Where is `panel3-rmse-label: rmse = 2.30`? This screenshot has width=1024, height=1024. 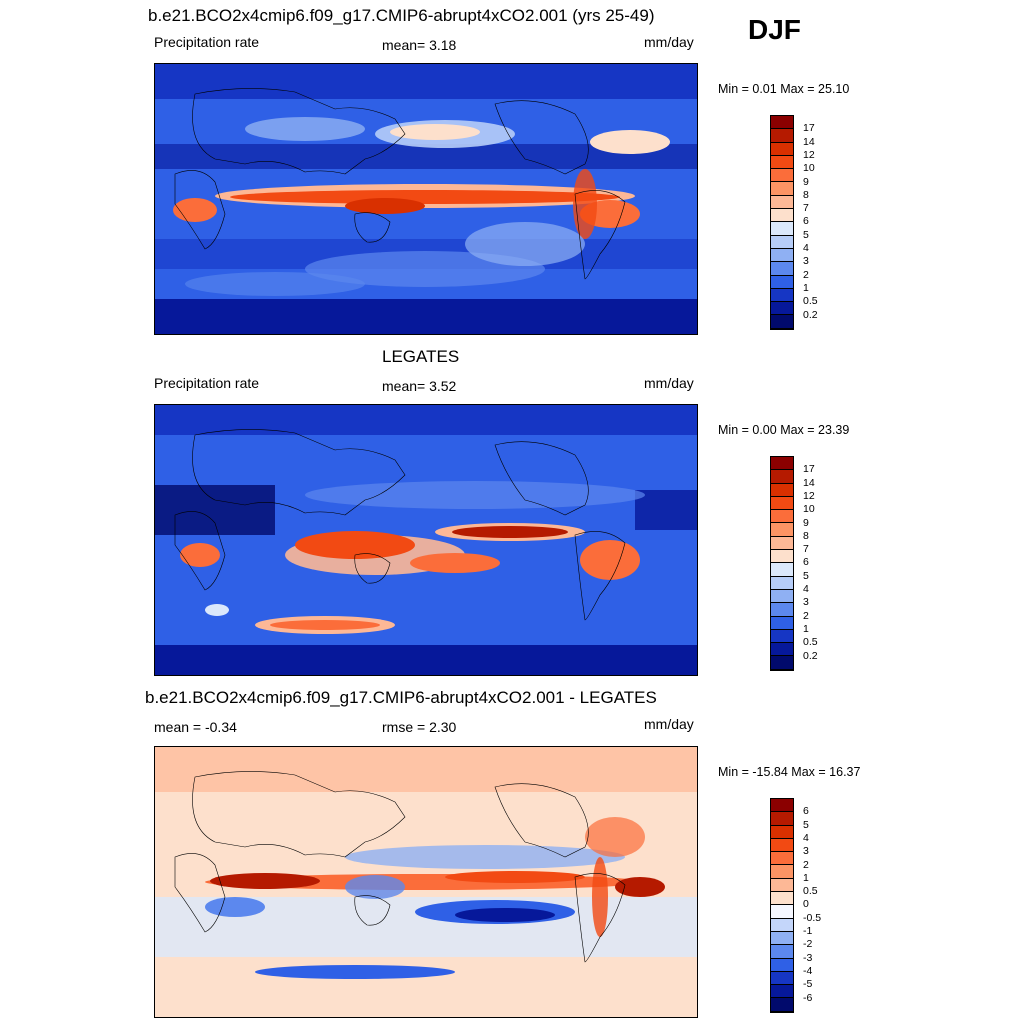
panel3-rmse-label: rmse = 2.30 is located at coordinates (419, 727).